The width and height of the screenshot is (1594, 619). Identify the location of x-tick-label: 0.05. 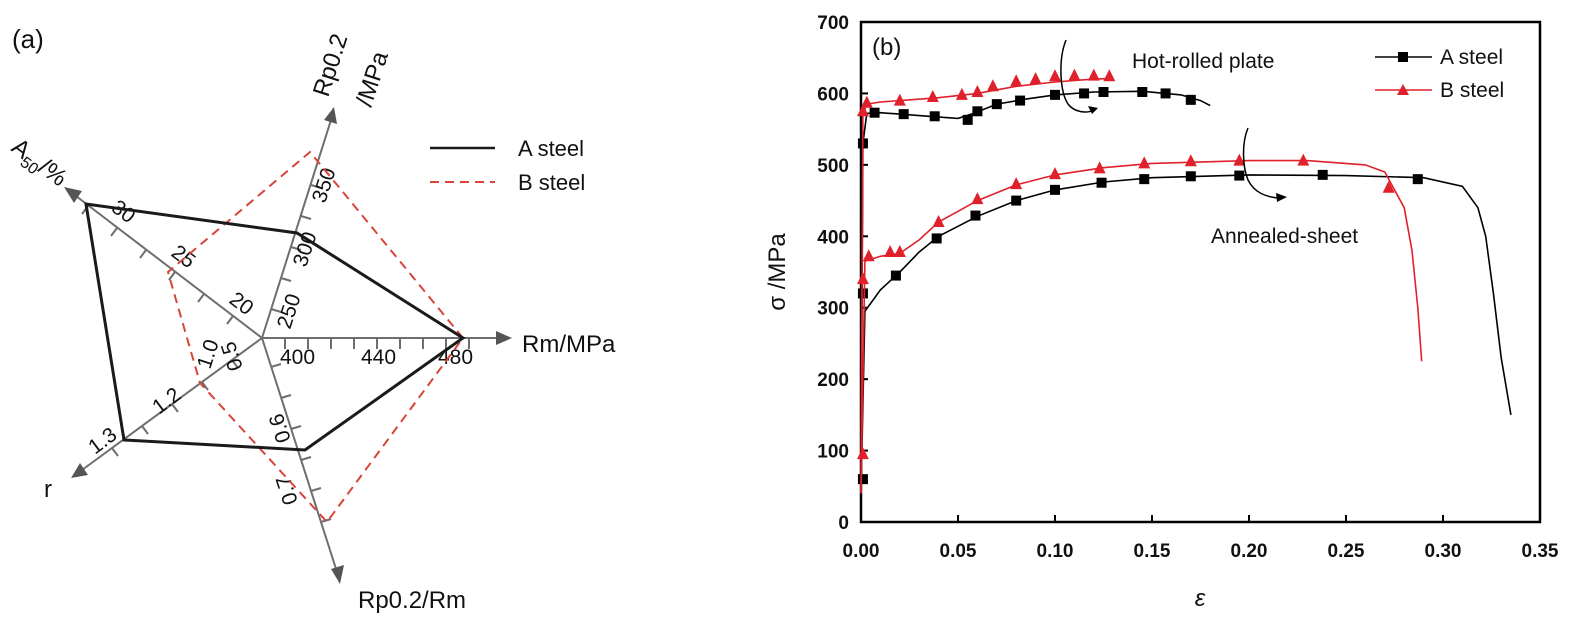
(958, 551).